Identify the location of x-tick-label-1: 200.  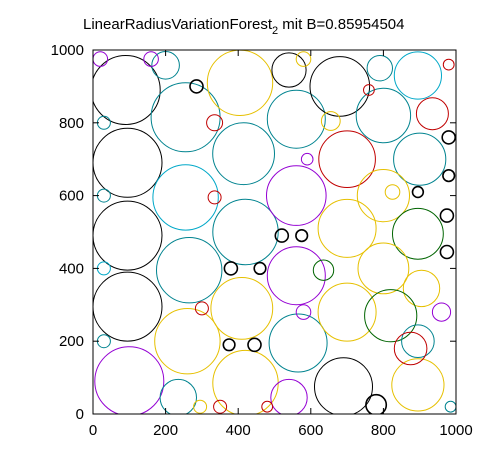
(165, 430).